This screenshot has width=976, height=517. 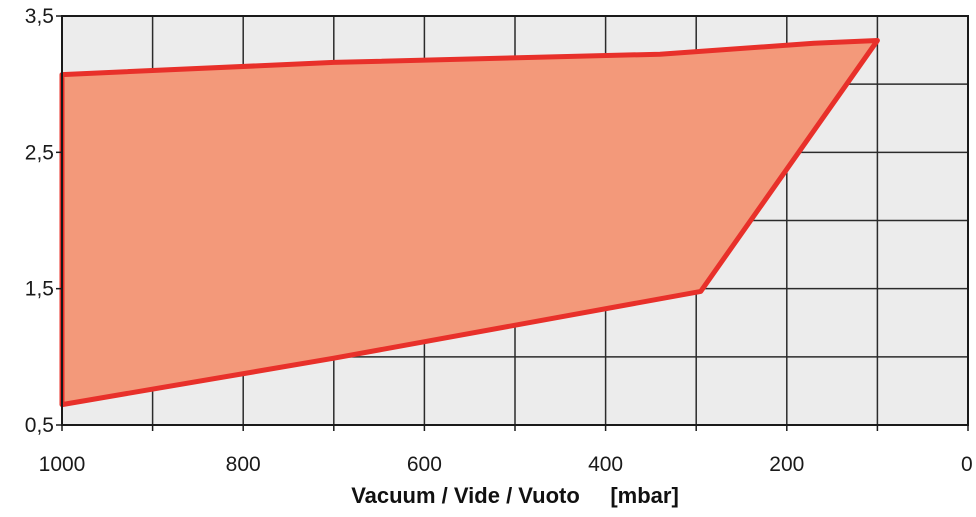 What do you see at coordinates (39, 425) in the screenshot?
I see `y-tick-label: 0,5` at bounding box center [39, 425].